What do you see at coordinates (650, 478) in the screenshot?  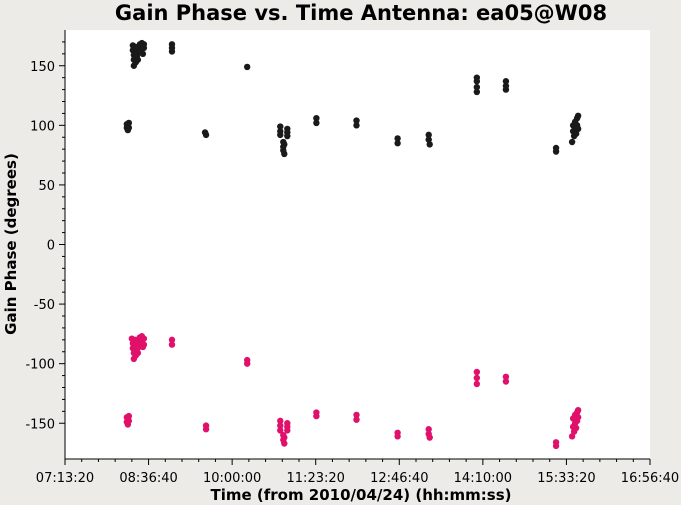 I see `x-tick-label: 16:56:40` at bounding box center [650, 478].